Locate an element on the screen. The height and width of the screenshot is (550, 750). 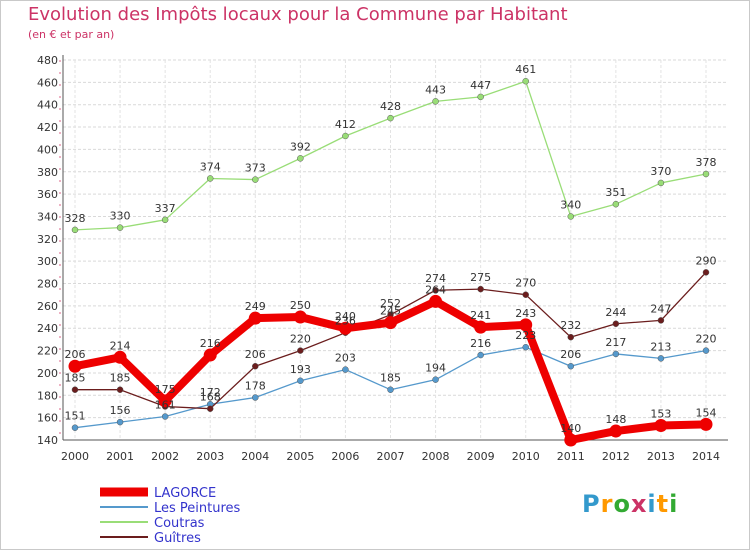
proxiti-logo: Proxiti is located at coordinates (630, 504).